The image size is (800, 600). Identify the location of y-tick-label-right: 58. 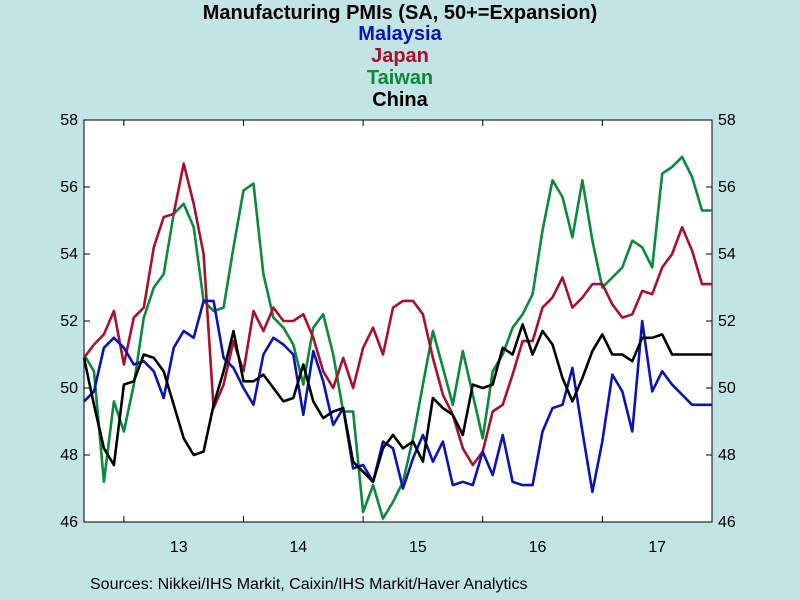
(727, 120).